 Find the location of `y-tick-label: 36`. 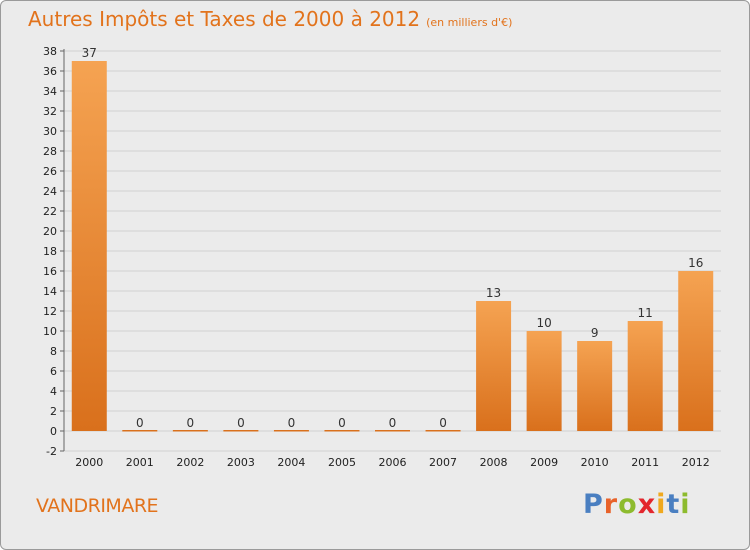

y-tick-label: 36 is located at coordinates (50, 71).